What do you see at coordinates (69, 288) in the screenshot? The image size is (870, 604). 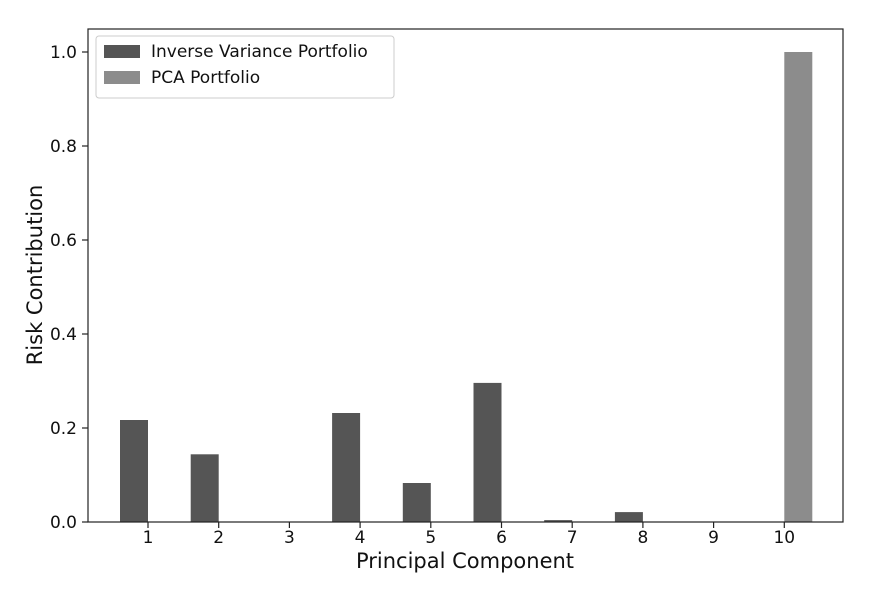 I see `y-axis: 0.0 0.2 0.4 0.6 0.8 1.0` at bounding box center [69, 288].